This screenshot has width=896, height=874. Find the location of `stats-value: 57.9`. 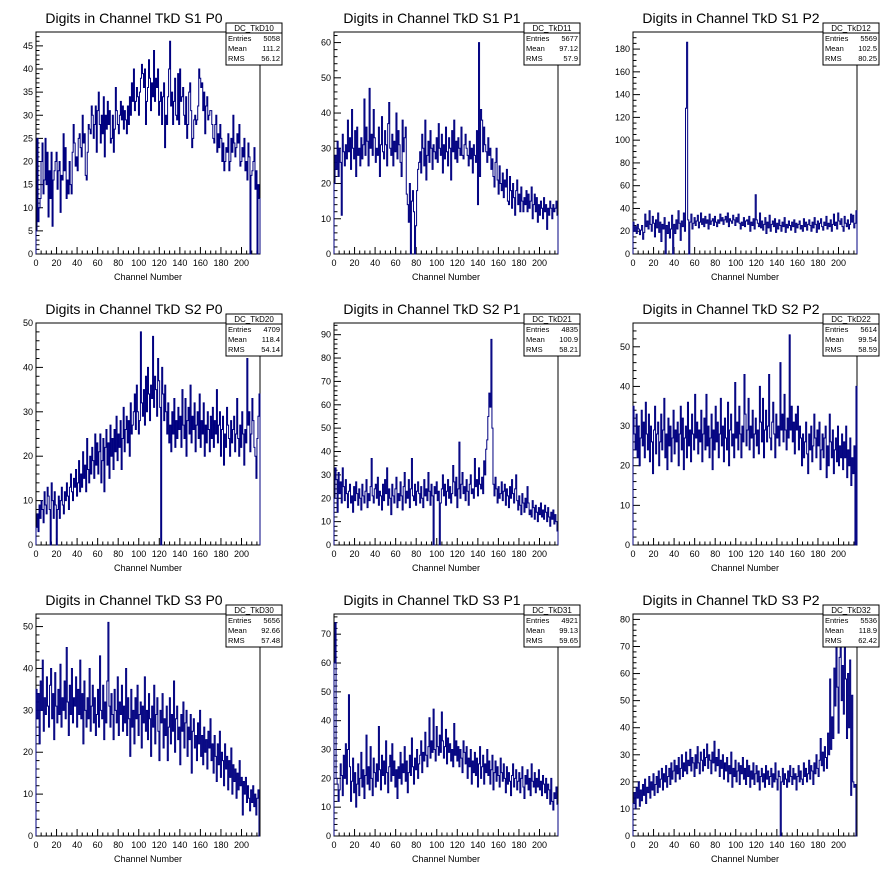

stats-value: 57.9 is located at coordinates (570, 58).